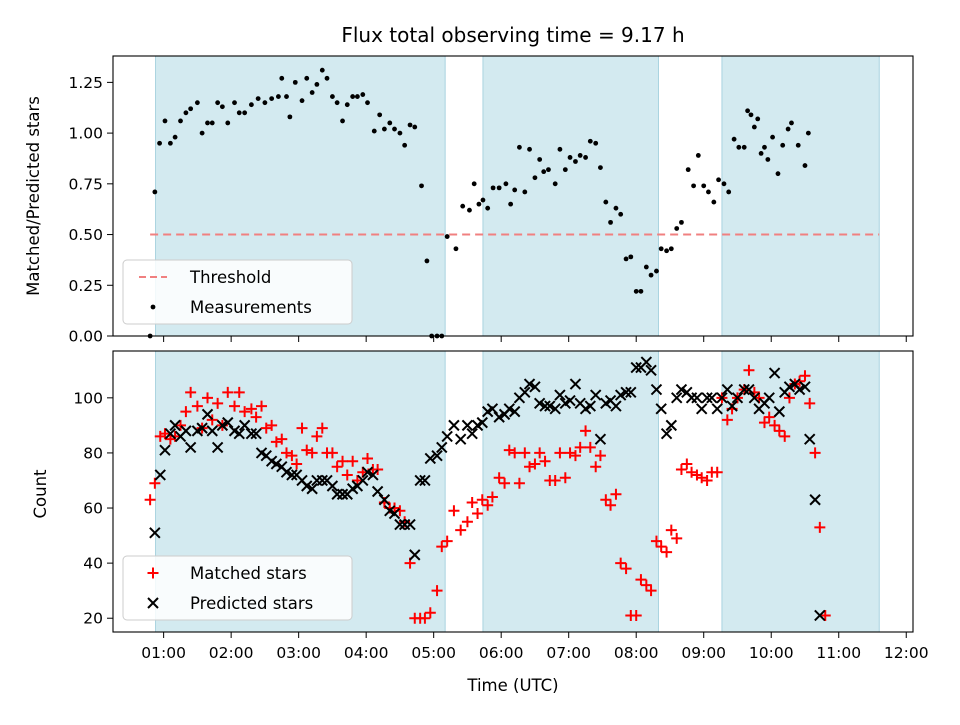  Describe the element at coordinates (703, 653) in the screenshot. I see `x-tick-label: 09:00` at that location.